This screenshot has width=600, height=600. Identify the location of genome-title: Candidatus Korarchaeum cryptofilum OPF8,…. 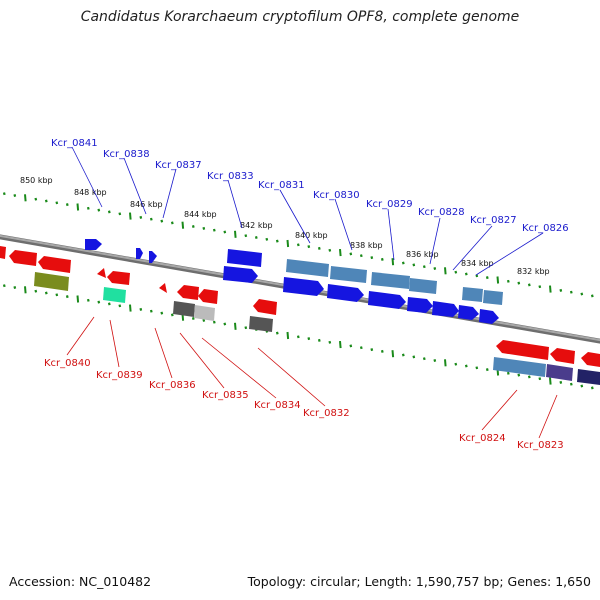
(300, 17).